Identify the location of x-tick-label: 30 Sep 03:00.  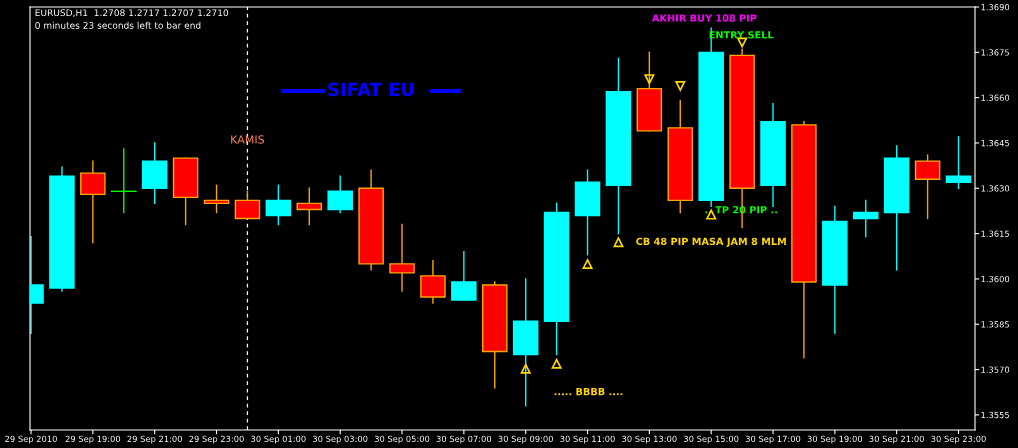
(340, 439).